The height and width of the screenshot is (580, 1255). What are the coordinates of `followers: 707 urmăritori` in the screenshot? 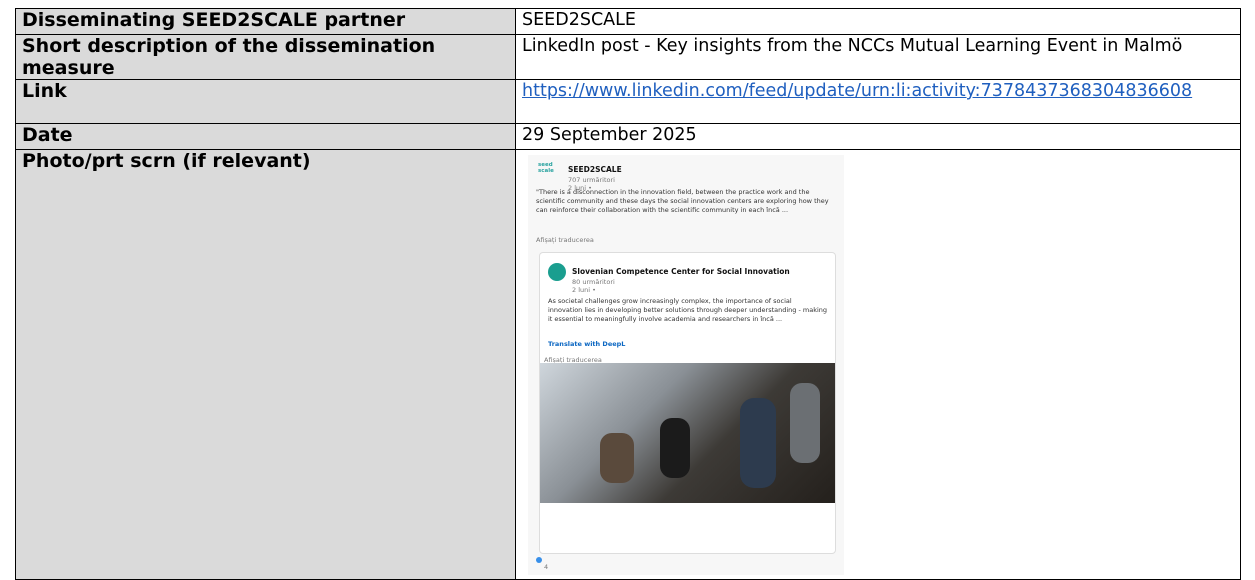 It's located at (591, 180).